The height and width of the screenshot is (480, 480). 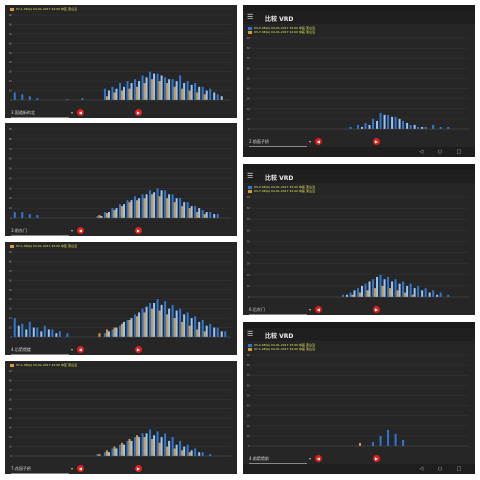 I want to click on y-tick-label: 90, so click(x=11, y=252).